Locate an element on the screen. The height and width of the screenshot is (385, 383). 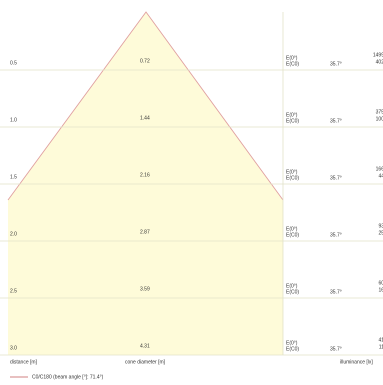
footer-diameter: cone diameter [m] is located at coordinates (145, 362).